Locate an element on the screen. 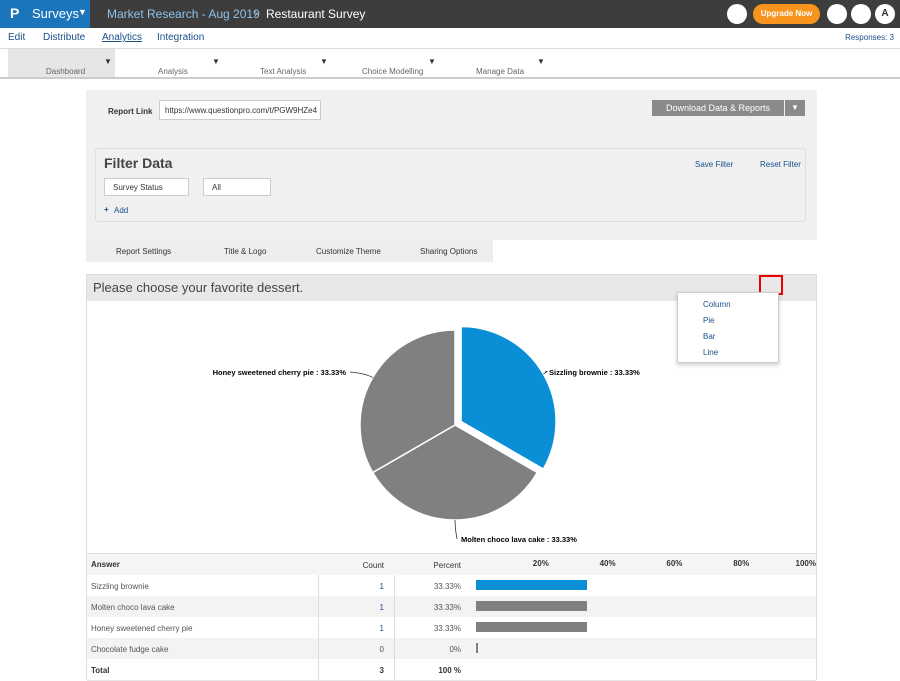  link-input: https://www.questionpro.com/t/PGW9HZe4 is located at coordinates (240, 110).